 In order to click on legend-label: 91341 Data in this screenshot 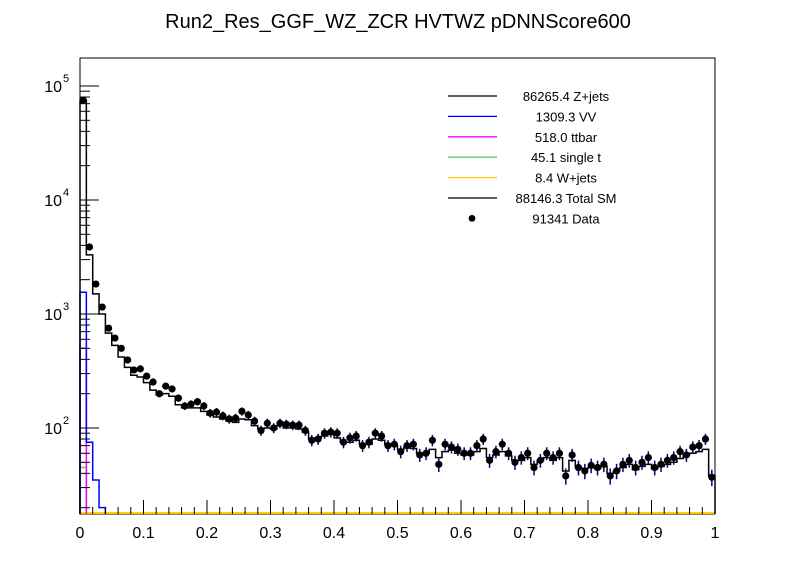, I will do `click(566, 218)`.